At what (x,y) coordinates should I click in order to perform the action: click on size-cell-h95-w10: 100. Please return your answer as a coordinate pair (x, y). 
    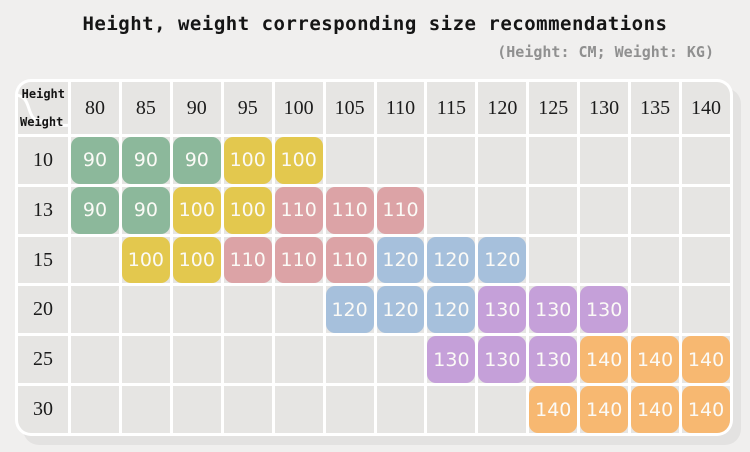
    Looking at the image, I should click on (247, 160).